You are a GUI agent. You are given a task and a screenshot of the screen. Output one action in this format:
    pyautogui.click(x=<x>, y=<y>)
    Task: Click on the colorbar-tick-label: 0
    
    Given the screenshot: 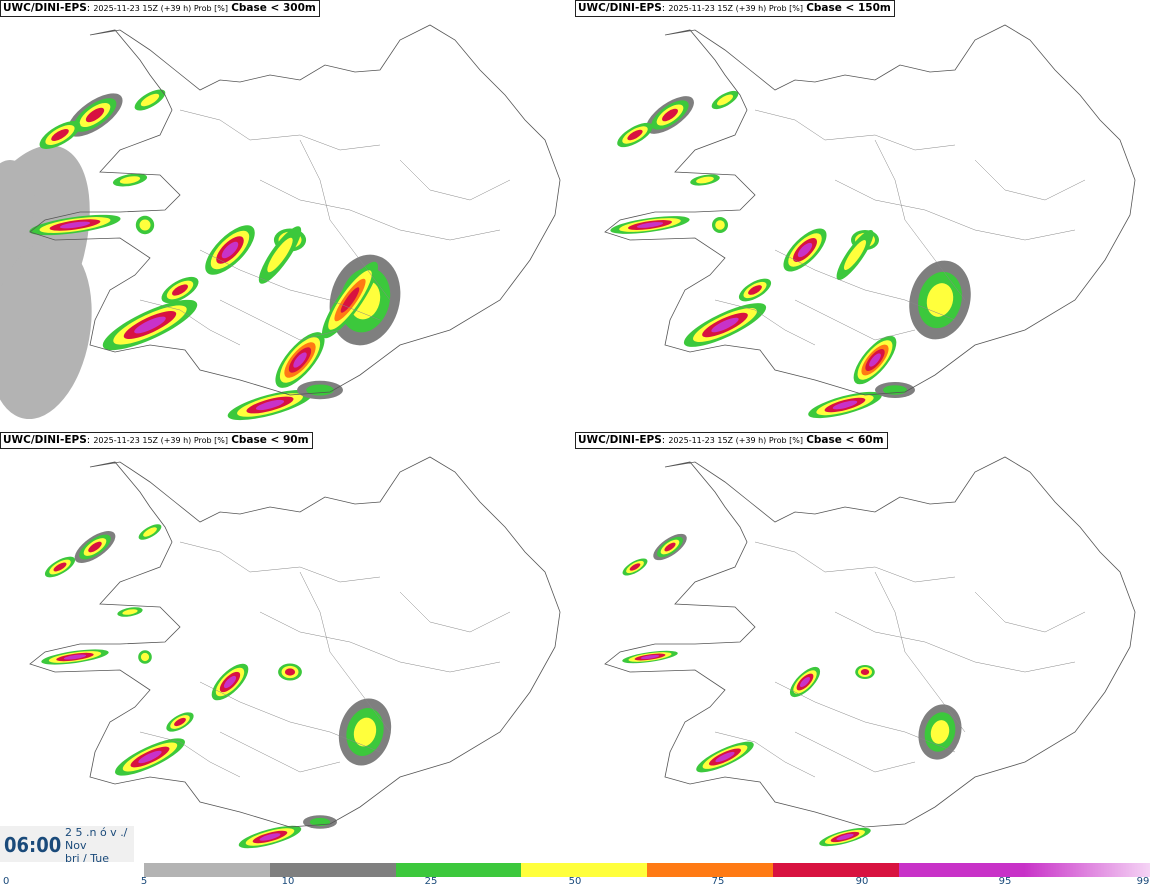 What is the action you would take?
    pyautogui.click(x=6, y=881)
    